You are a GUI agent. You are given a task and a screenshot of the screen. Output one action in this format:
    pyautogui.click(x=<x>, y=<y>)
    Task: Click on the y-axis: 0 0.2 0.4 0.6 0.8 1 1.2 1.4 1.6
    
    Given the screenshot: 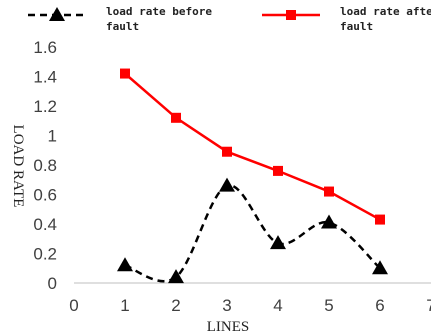 What is the action you would take?
    pyautogui.click(x=45, y=165)
    